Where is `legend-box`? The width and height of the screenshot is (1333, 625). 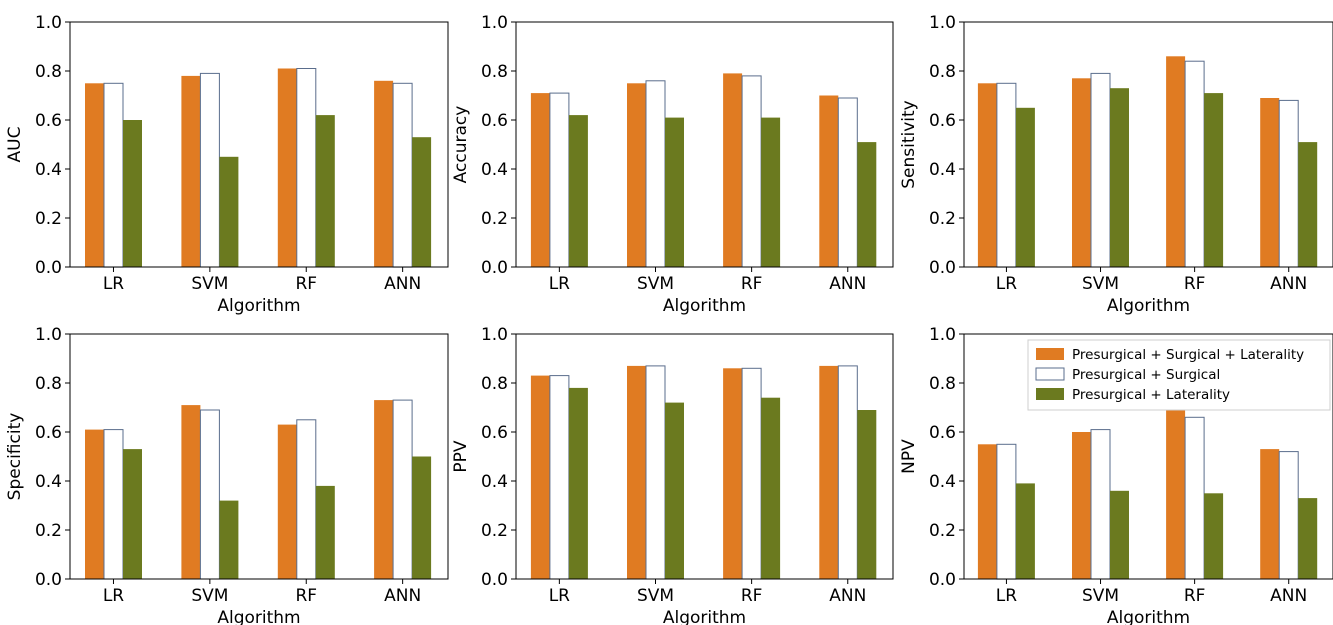 legend-box is located at coordinates (1179, 375).